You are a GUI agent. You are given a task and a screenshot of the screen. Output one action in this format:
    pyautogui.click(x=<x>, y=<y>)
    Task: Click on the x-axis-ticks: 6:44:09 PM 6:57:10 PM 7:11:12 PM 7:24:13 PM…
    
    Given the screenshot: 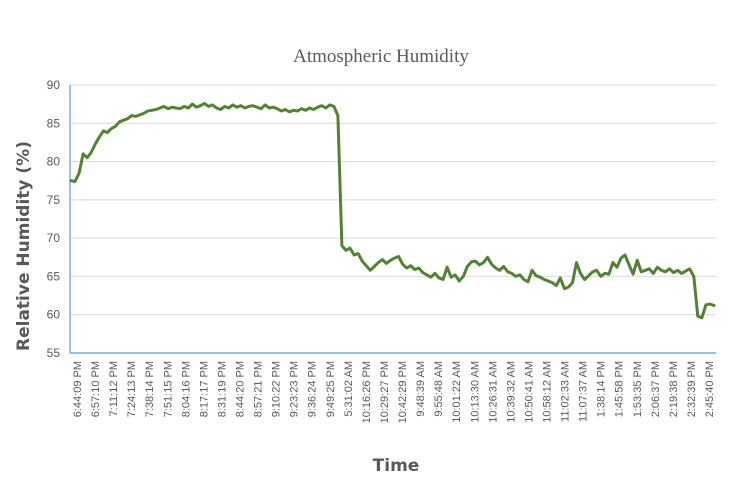 What is the action you would take?
    pyautogui.click(x=394, y=392)
    